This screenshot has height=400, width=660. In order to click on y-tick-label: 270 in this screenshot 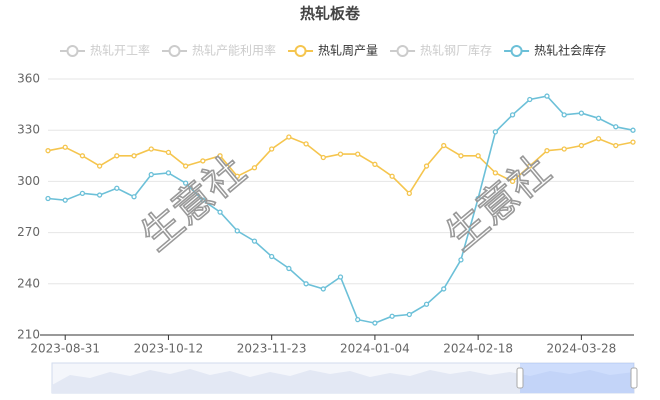, I will do `click(28, 232)`.